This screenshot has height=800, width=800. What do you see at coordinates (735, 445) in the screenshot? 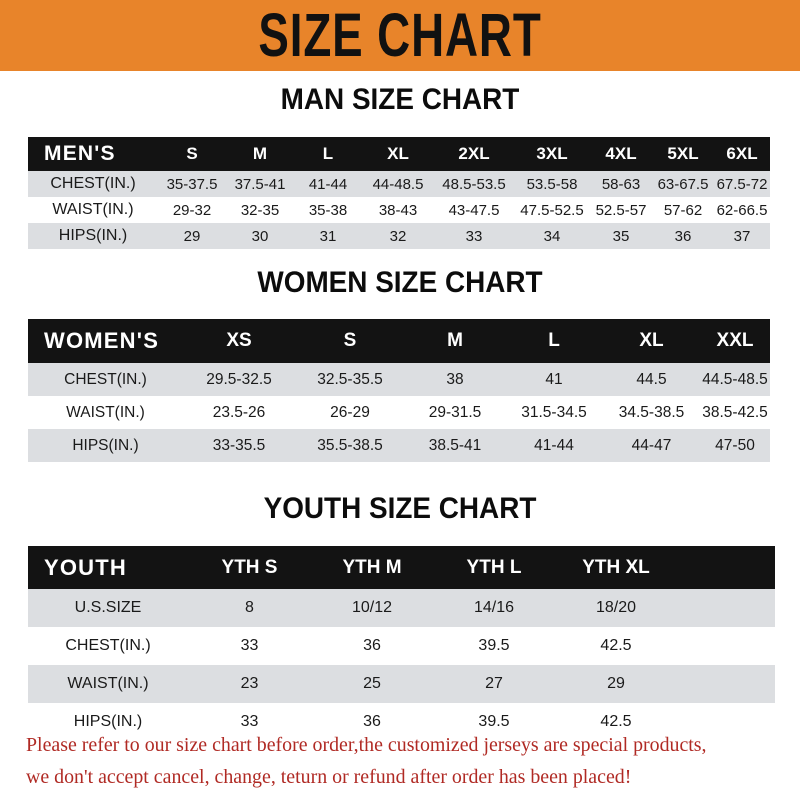
I see `table-cell: 47-50` at bounding box center [735, 445].